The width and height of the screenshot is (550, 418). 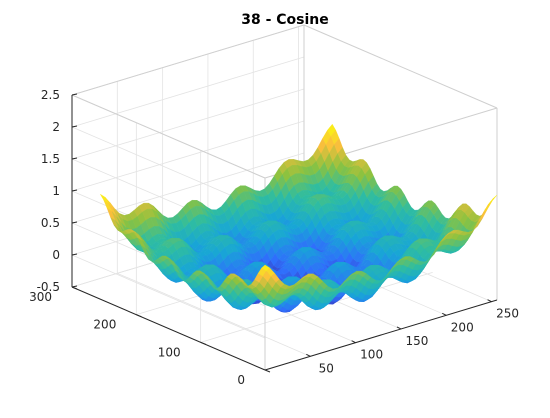 I want to click on z-tick-label: 2.5, so click(x=50, y=95).